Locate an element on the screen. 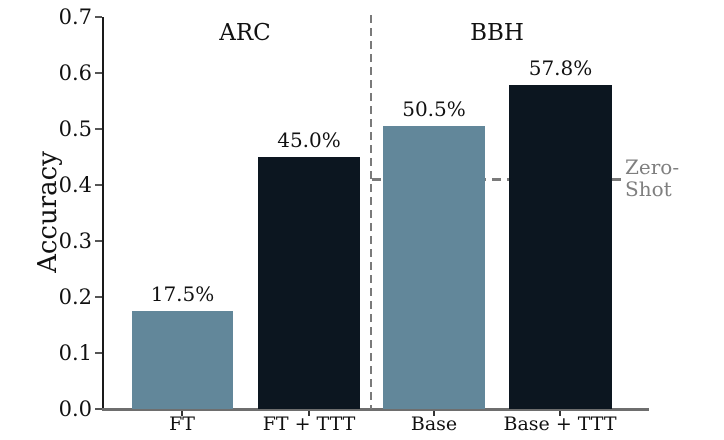 This screenshot has height=440, width=724. zero-shot-label: Zero- Shot is located at coordinates (652, 178).